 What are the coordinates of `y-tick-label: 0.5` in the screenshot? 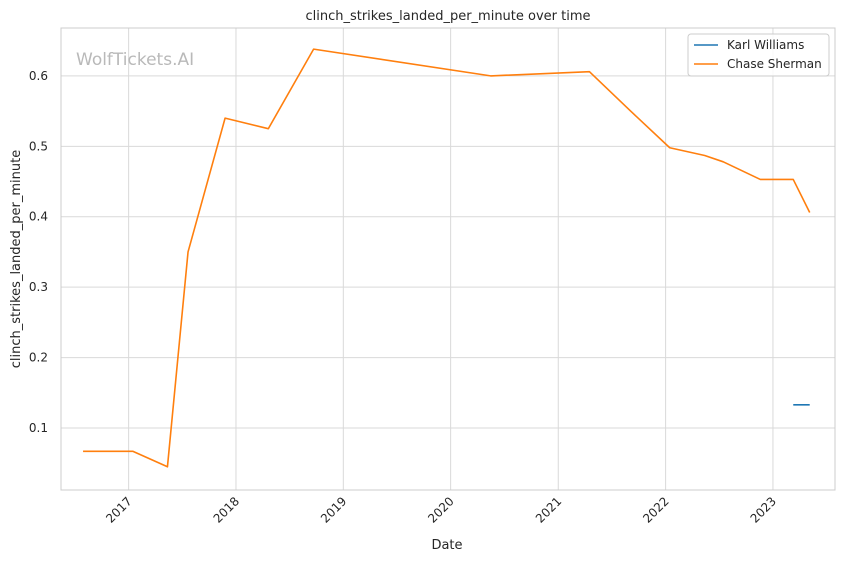 It's located at (38, 146).